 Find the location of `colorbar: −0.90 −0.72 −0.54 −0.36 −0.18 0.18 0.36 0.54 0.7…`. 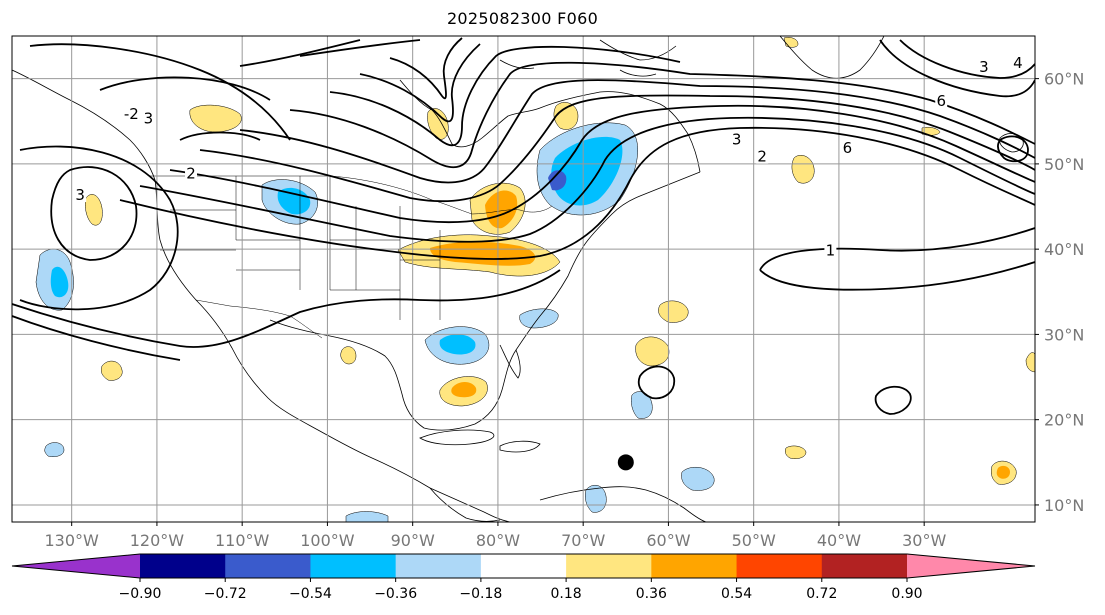

colorbar: −0.90 −0.72 −0.54 −0.36 −0.18 0.18 0.36 0.54 0.7… is located at coordinates (523, 577).